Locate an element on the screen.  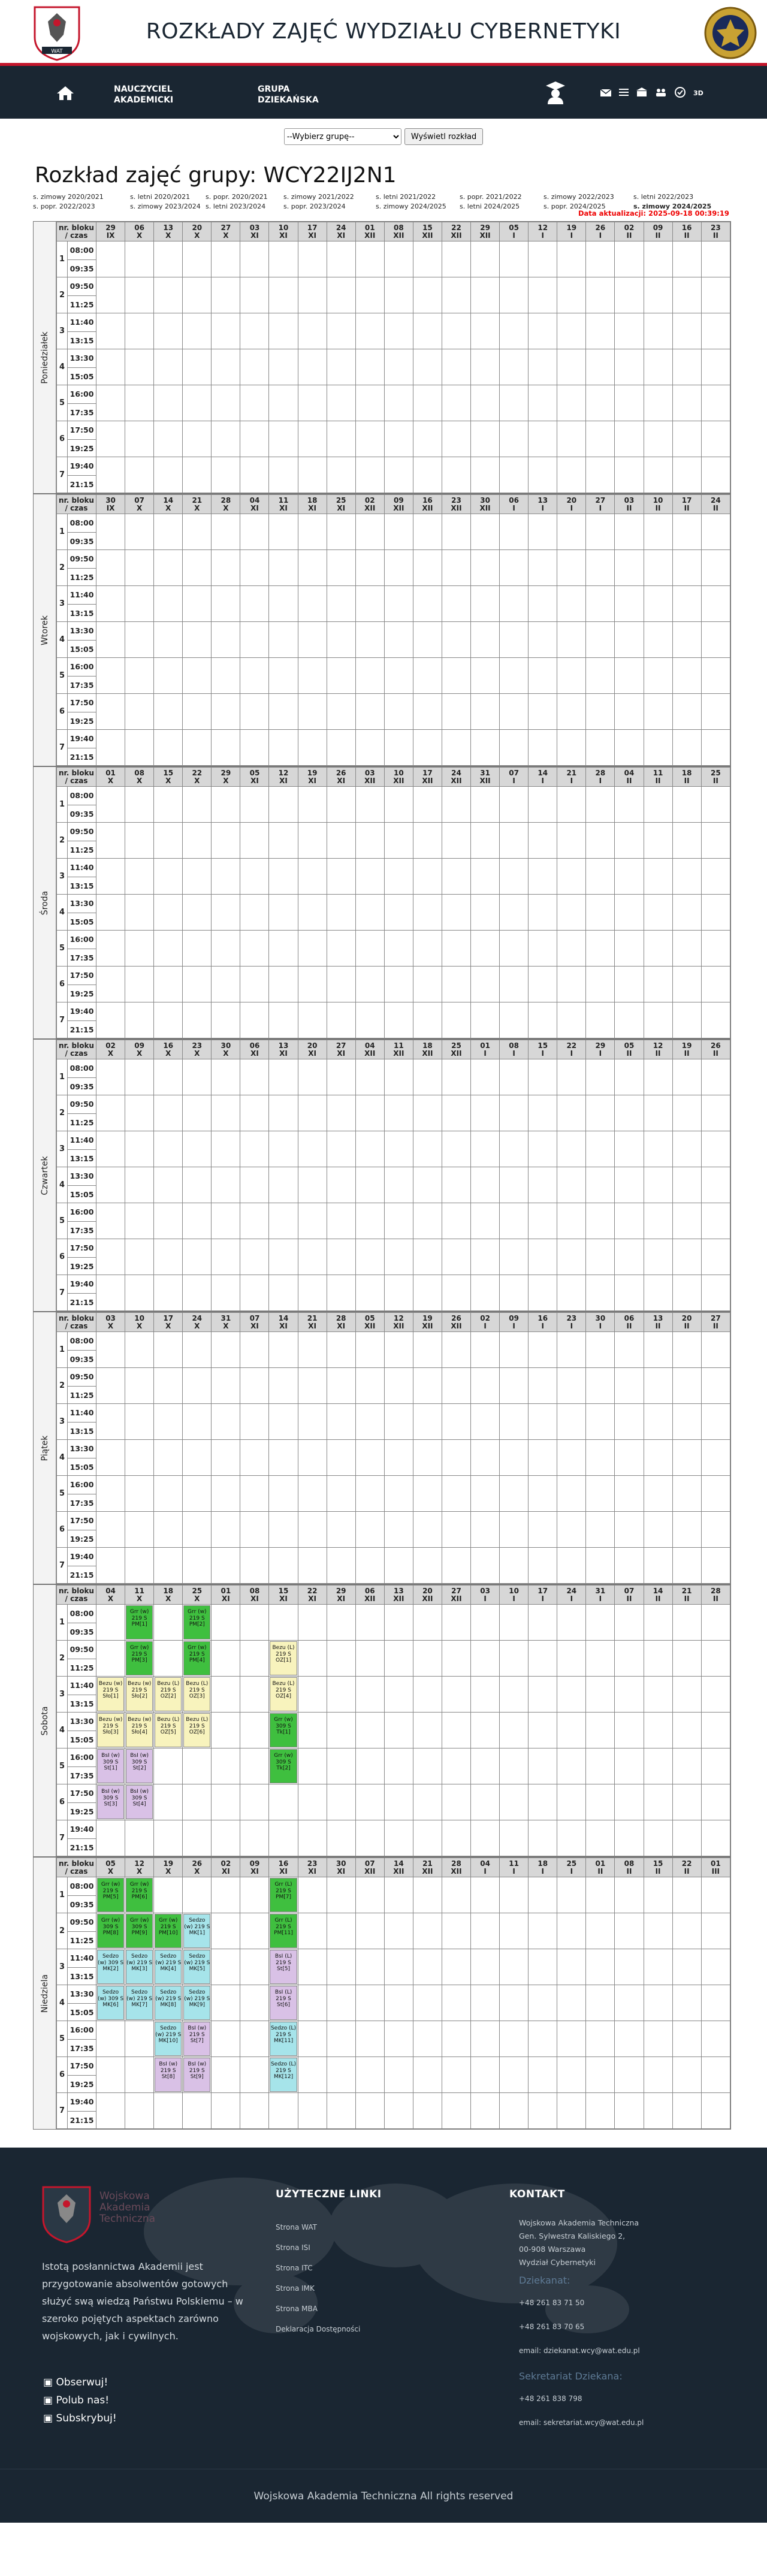
class-event: BsI (w) 309 S St[3] is located at coordinates (111, 1802).